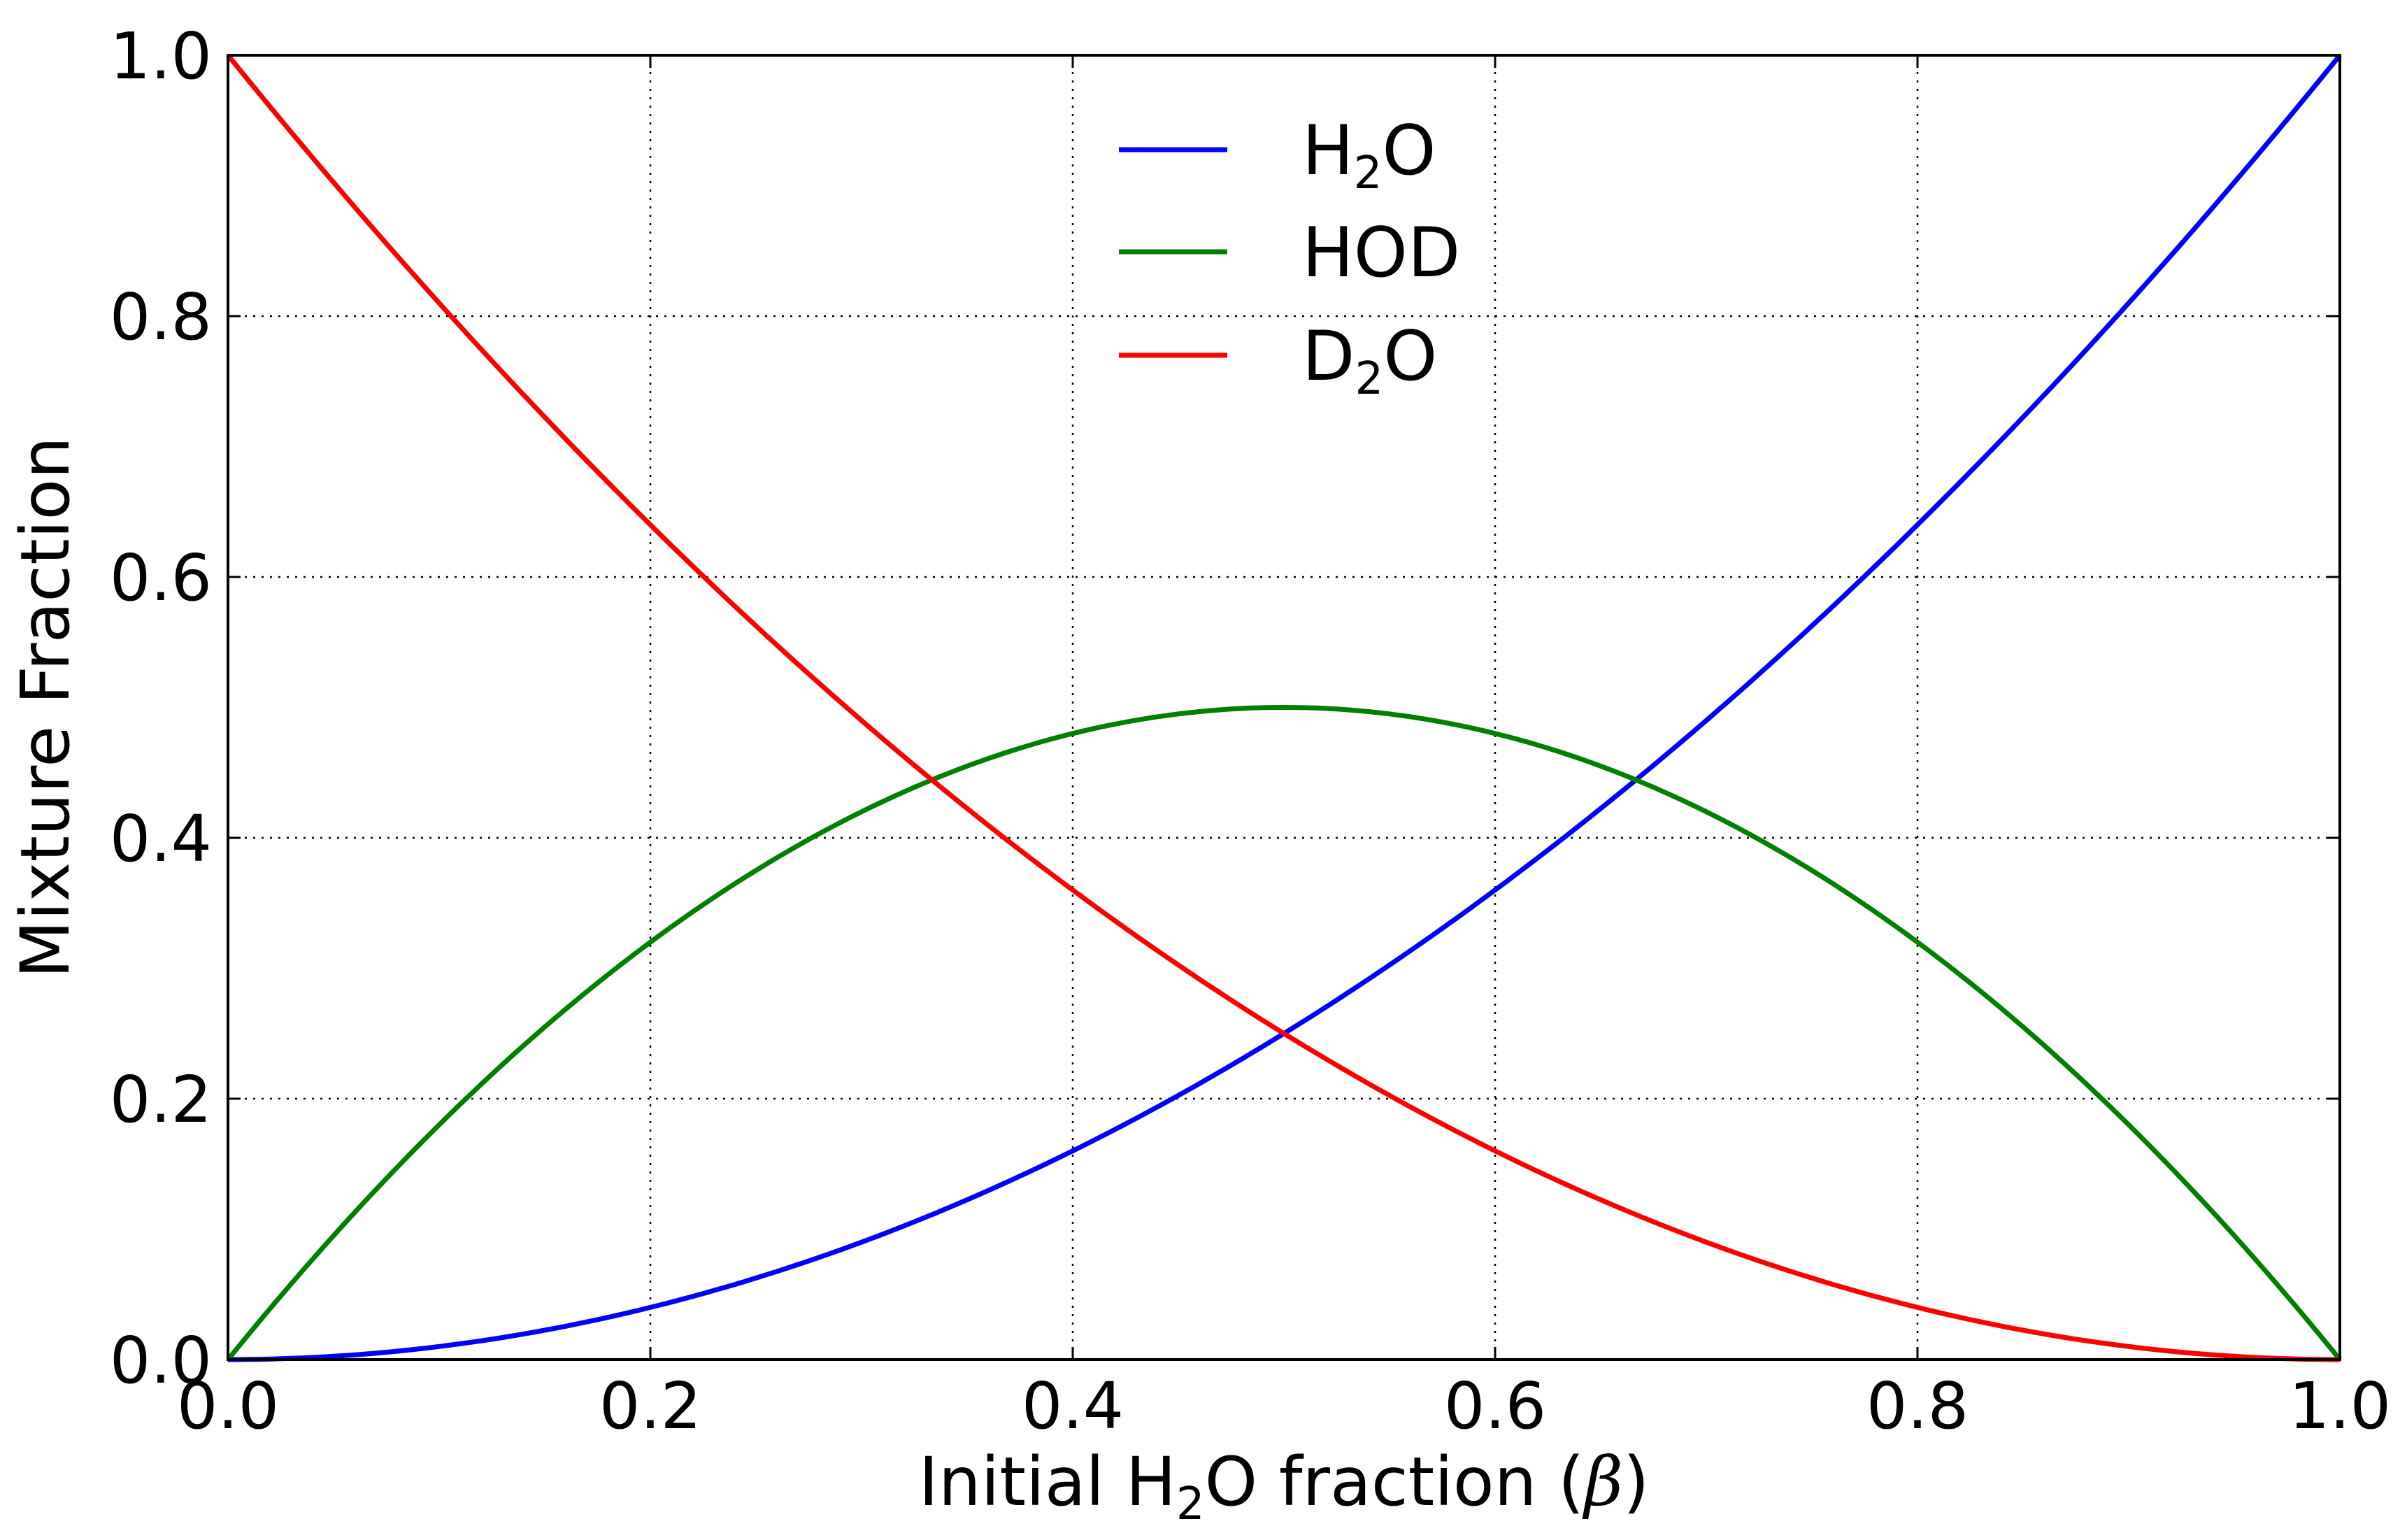 Image resolution: width=2407 pixels, height=1540 pixels. Describe the element at coordinates (161, 56) in the screenshot. I see `y-tick-label: 1.0` at that location.